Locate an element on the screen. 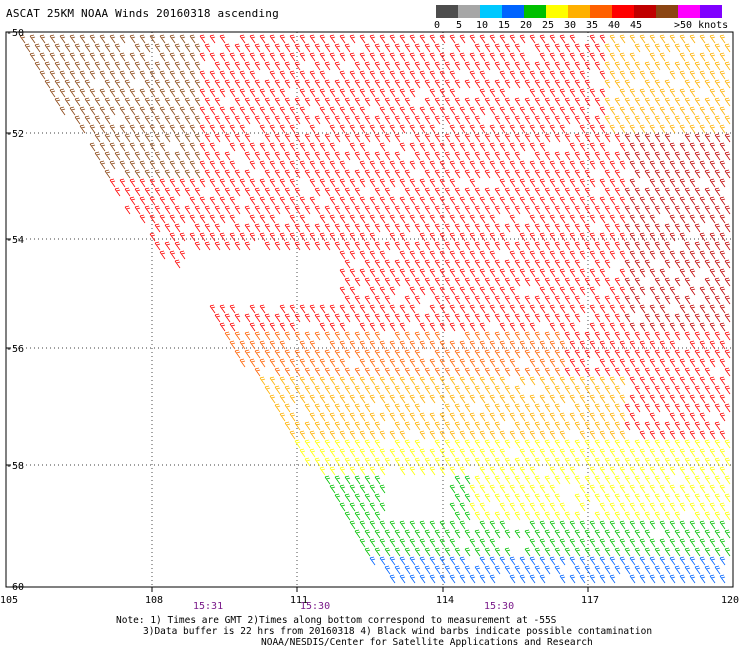 This screenshot has height=650, width=740. map-title: ASCAT 25KM NOAA Winds 20160318 ascending is located at coordinates (142, 13).